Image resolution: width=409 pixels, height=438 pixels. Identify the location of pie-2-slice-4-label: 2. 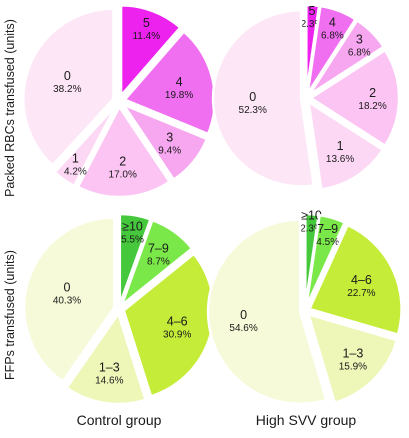
(372, 93).